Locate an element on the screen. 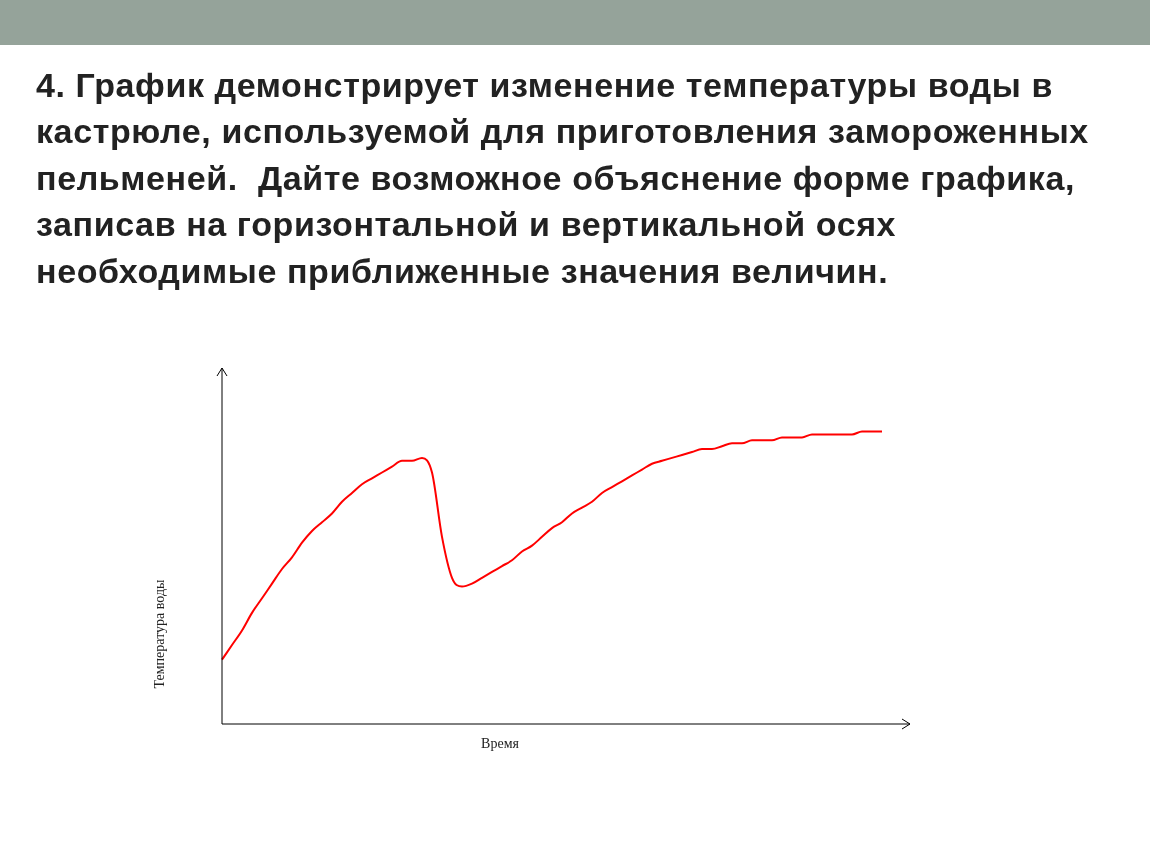 This screenshot has height=864, width=1150. x-axis-title: Время is located at coordinates (500, 743).